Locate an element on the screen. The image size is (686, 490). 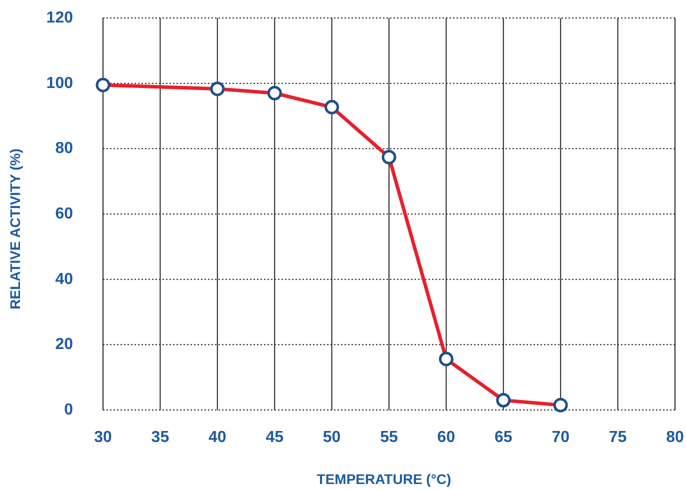
x-tick-label: 40 is located at coordinates (217, 437).